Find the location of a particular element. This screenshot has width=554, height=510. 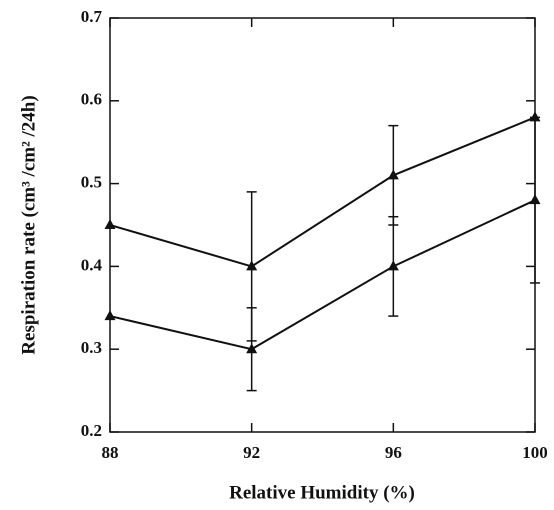

x-tick-label: 96 is located at coordinates (393, 452).